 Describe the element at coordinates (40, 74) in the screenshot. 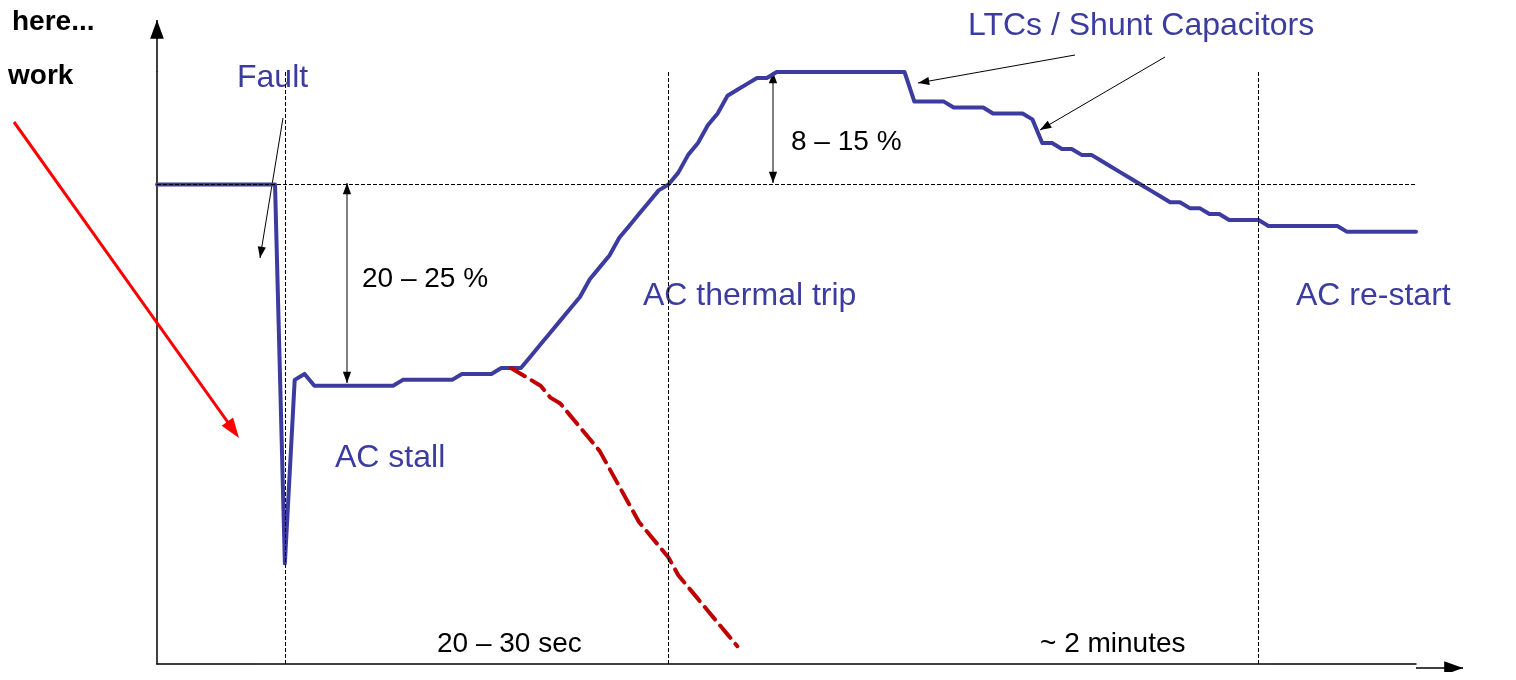

I see `text: work` at that location.